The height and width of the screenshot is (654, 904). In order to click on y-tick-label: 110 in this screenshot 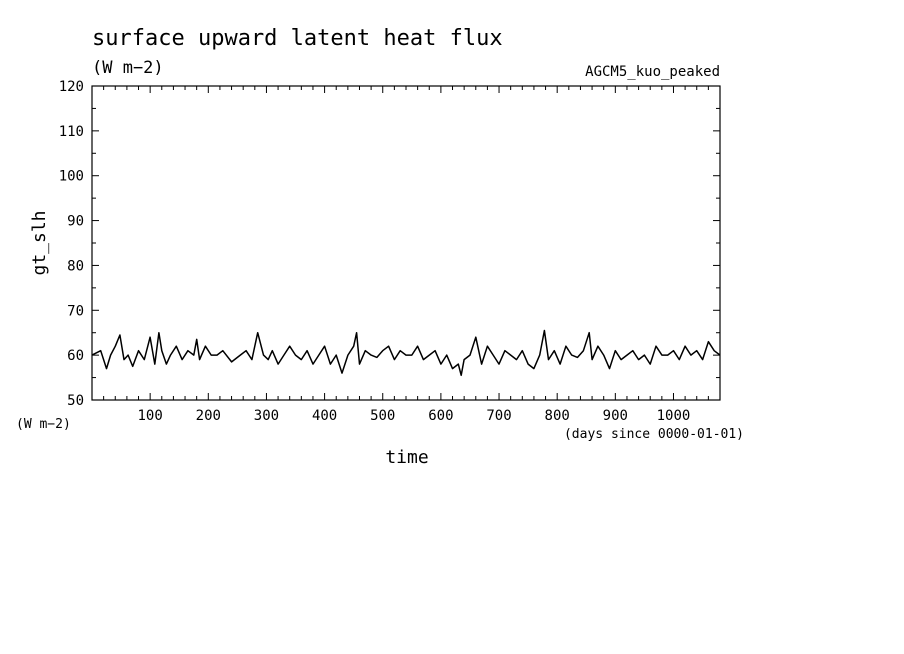, I will do `click(71, 132)`.